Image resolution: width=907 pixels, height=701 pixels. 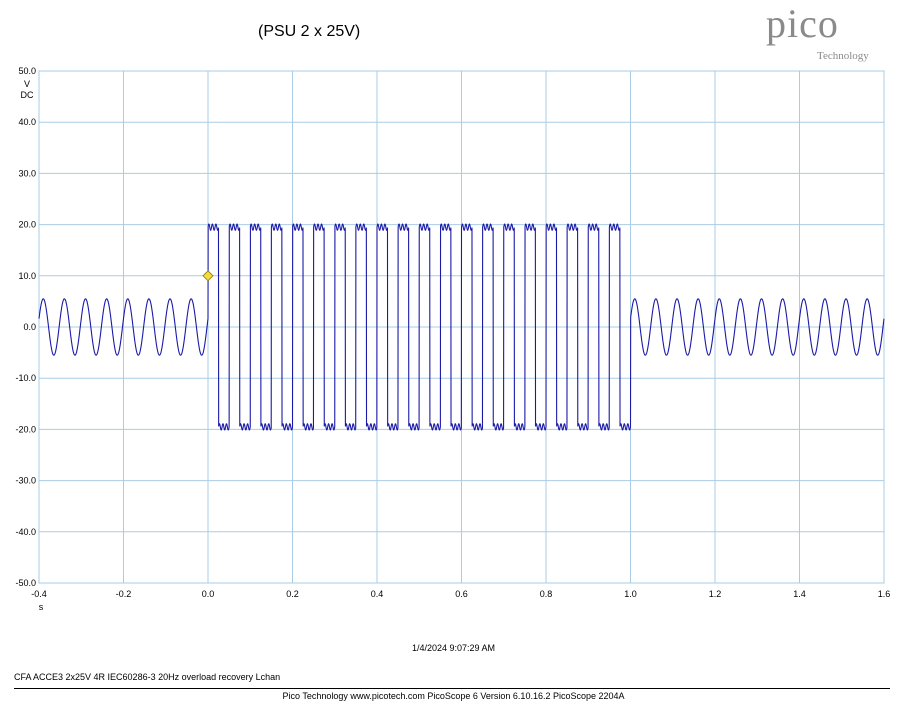 I want to click on footer-divider, so click(x=452, y=688).